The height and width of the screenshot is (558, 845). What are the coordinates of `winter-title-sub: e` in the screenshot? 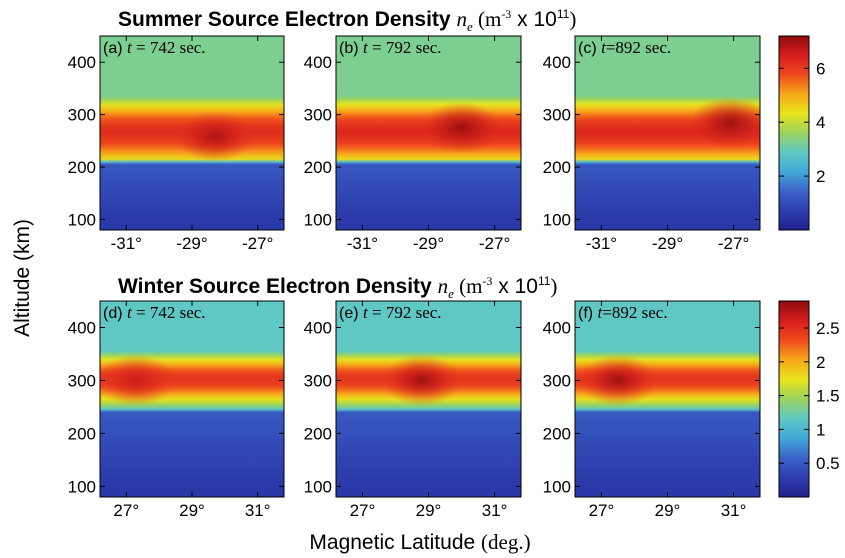 It's located at (451, 293).